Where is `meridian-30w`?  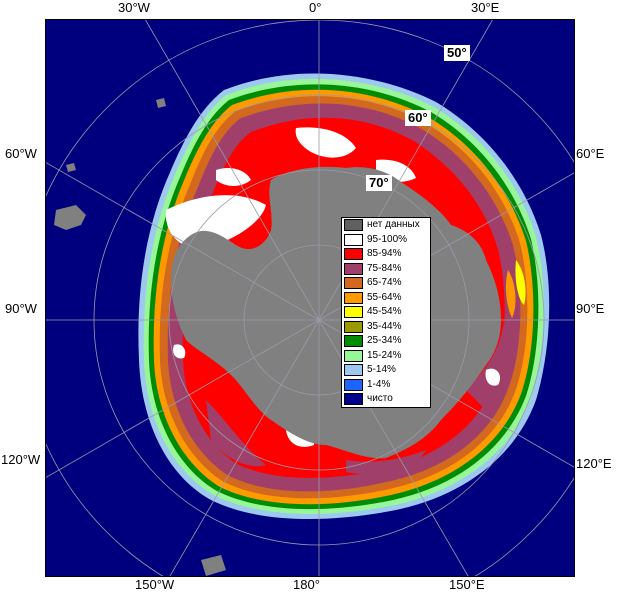 meridian-30w is located at coordinates (232, 170).